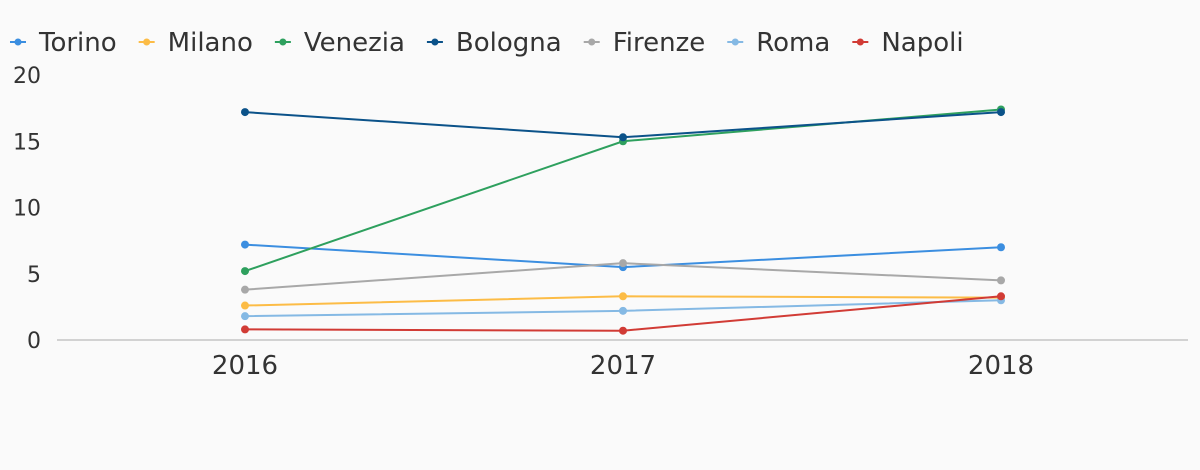 The width and height of the screenshot is (1200, 470). Describe the element at coordinates (623, 125) in the screenshot. I see `series-bologna` at that location.